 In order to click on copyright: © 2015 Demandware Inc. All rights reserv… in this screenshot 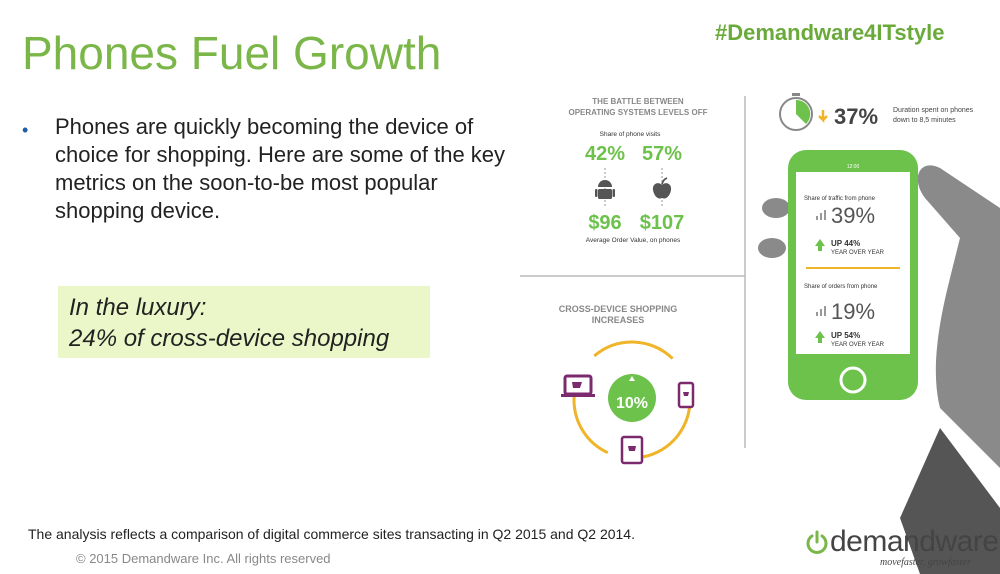, I will do `click(203, 558)`.